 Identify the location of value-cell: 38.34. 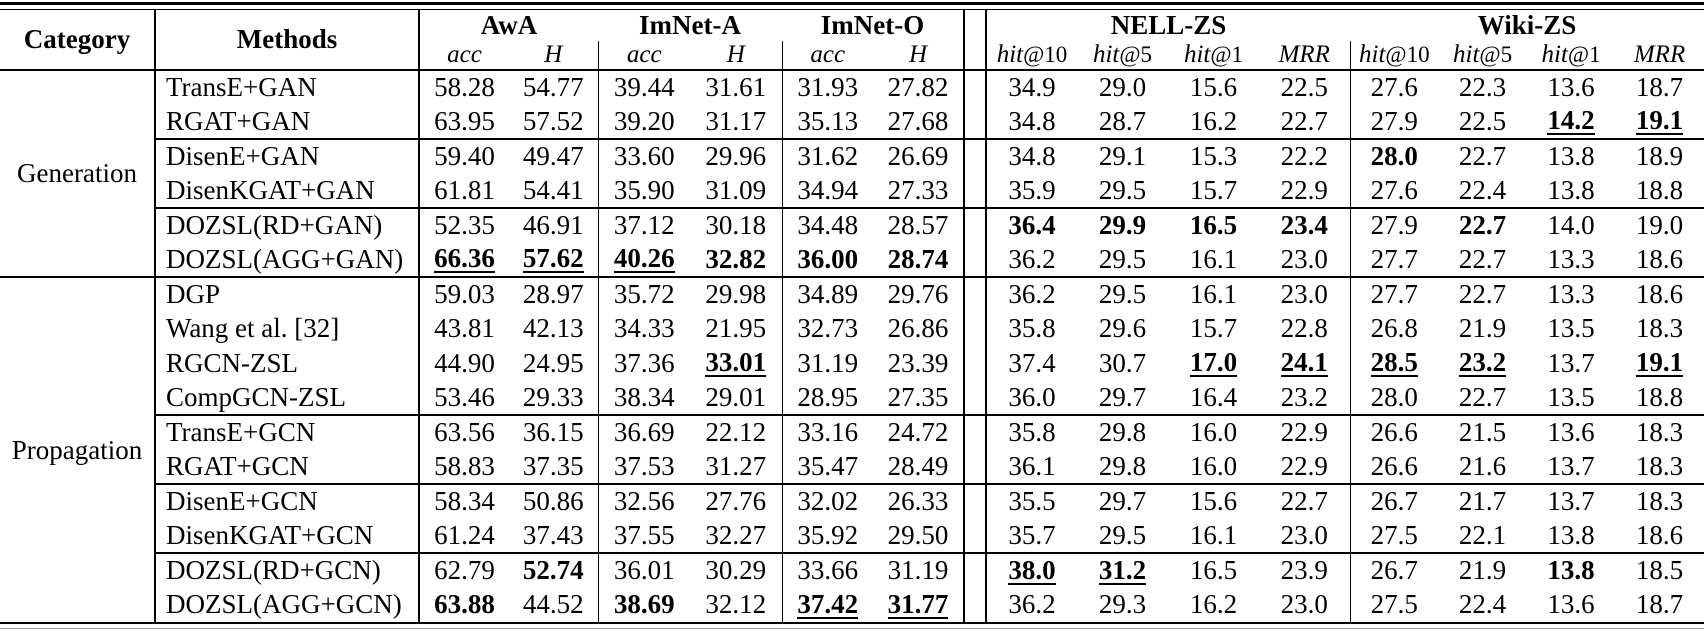
(644, 398).